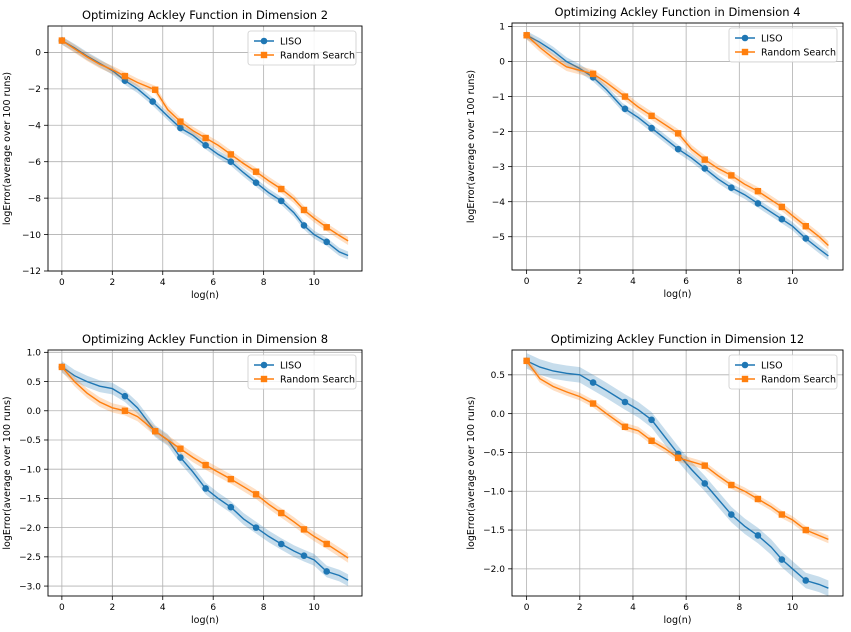 This screenshot has height=632, width=851. What do you see at coordinates (34, 412) in the screenshot?
I see `y-tick-label: 0.0` at bounding box center [34, 412].